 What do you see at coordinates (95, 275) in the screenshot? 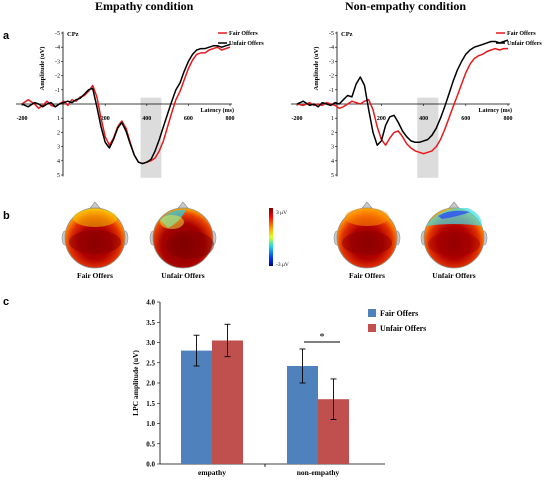
I see `topomap-label-1: Fair Offers` at bounding box center [95, 275].